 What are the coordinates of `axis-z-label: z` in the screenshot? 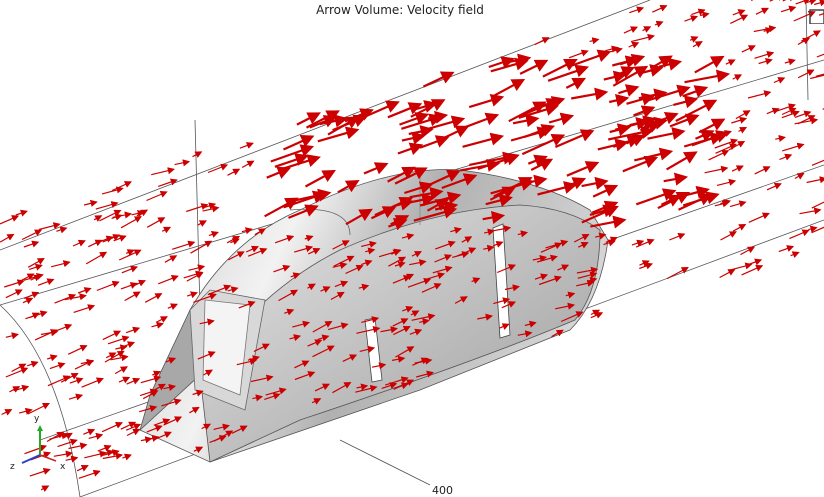 It's located at (12, 467).